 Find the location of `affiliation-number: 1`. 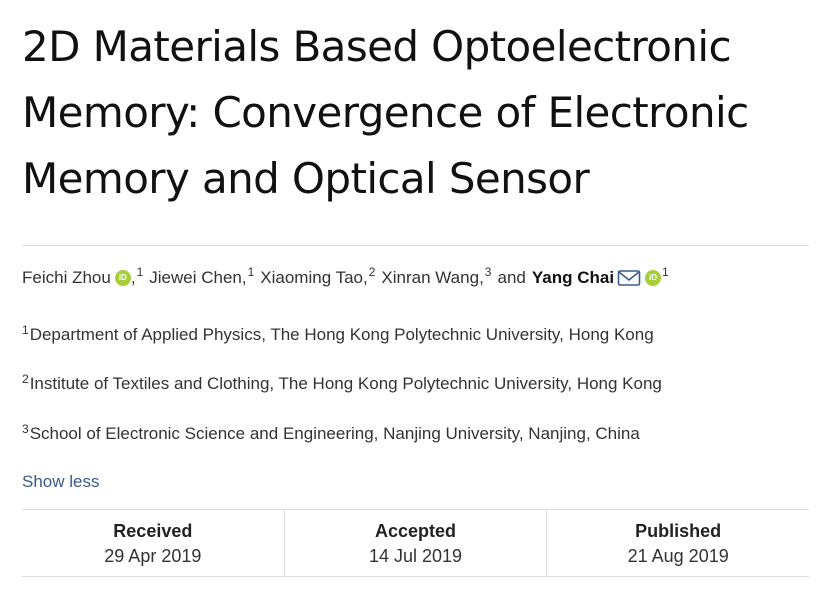

affiliation-number: 1 is located at coordinates (25, 330).